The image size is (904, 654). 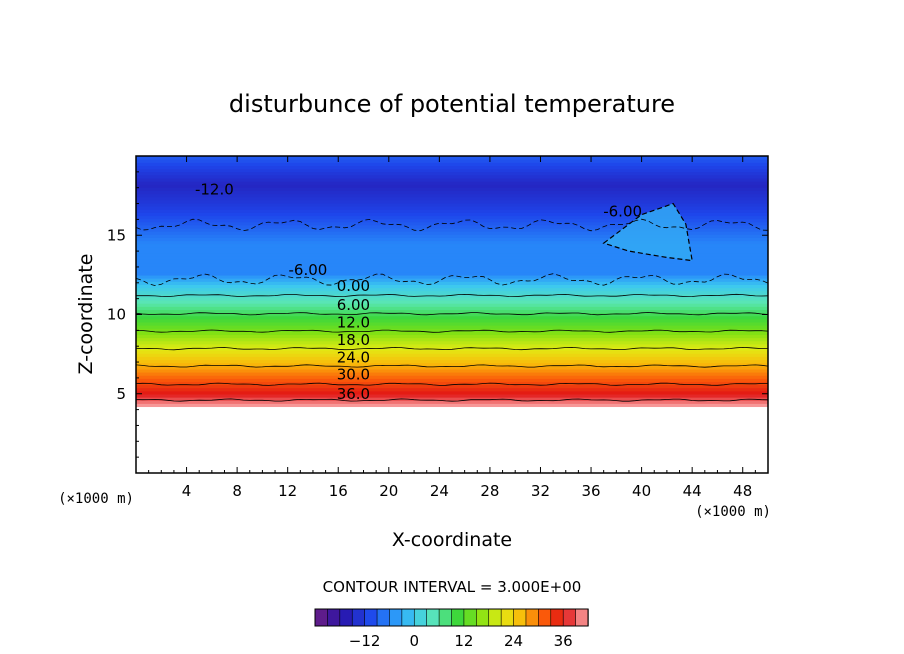 I want to click on contour-label: 18.0, so click(x=353, y=340).